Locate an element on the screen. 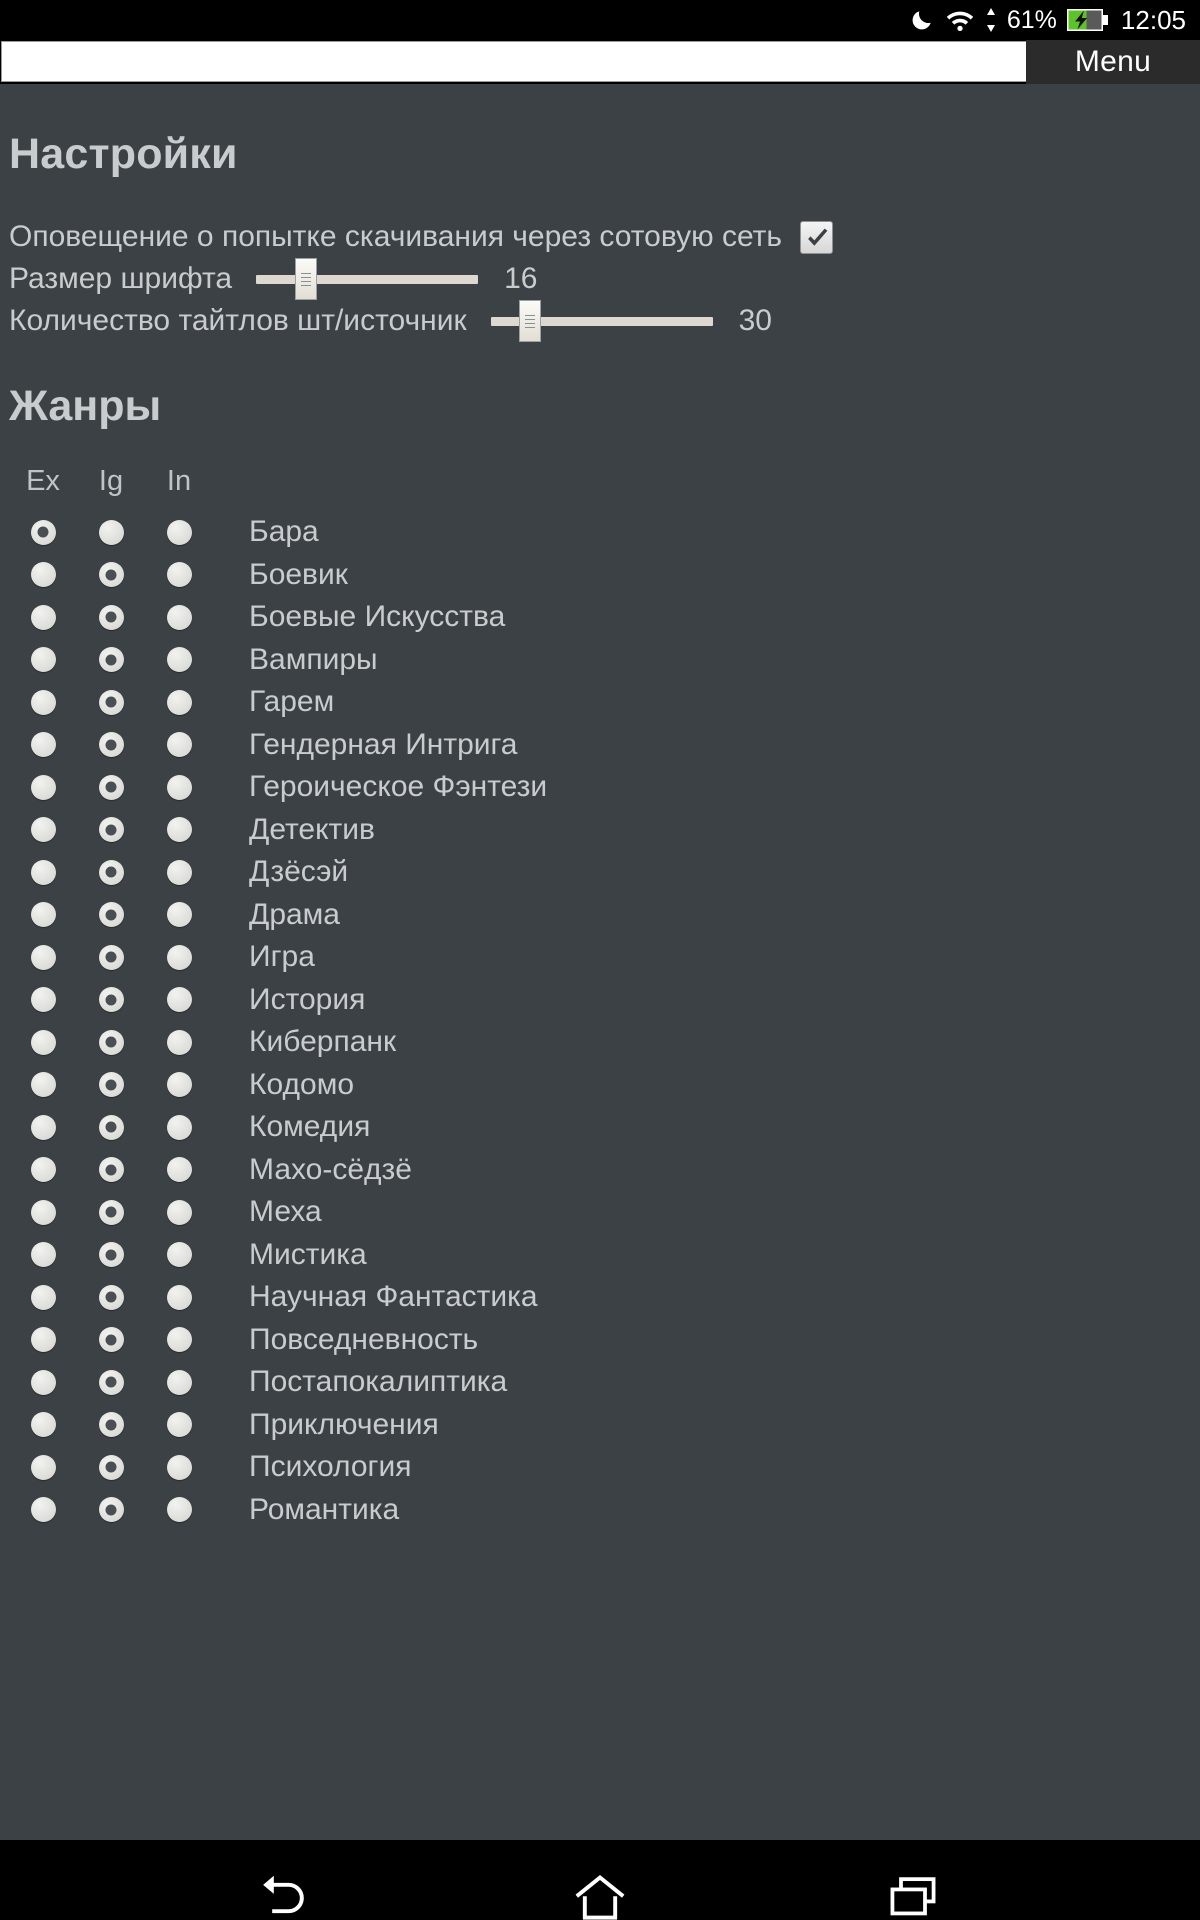 The width and height of the screenshot is (1200, 1920). cellular-warning-checkbox is located at coordinates (817, 237).